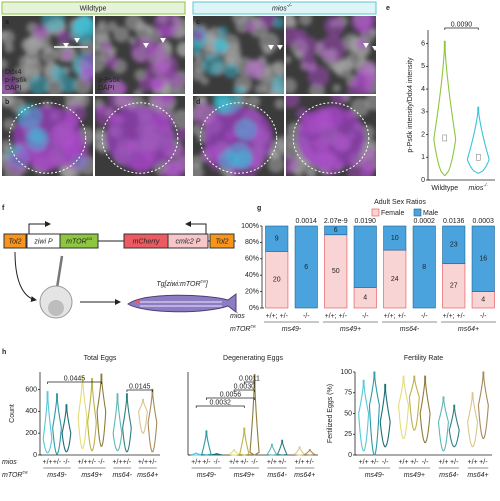  What do you see at coordinates (484, 221) in the screenshot?
I see `p-value: 0.0003` at bounding box center [484, 221].